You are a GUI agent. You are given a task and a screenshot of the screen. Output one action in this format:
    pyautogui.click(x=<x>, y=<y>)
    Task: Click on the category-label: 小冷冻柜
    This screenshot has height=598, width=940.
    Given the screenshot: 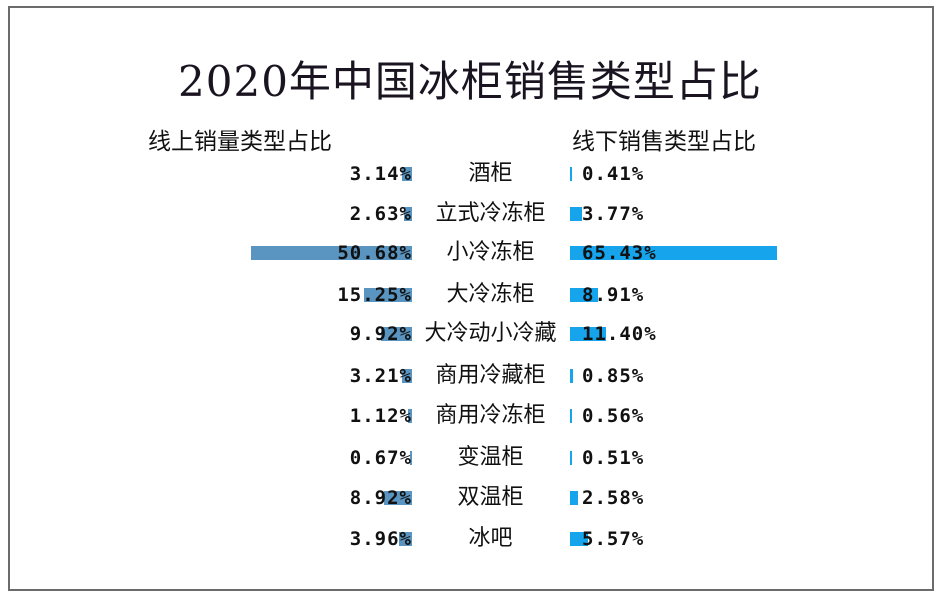 What is the action you would take?
    pyautogui.click(x=490, y=252)
    